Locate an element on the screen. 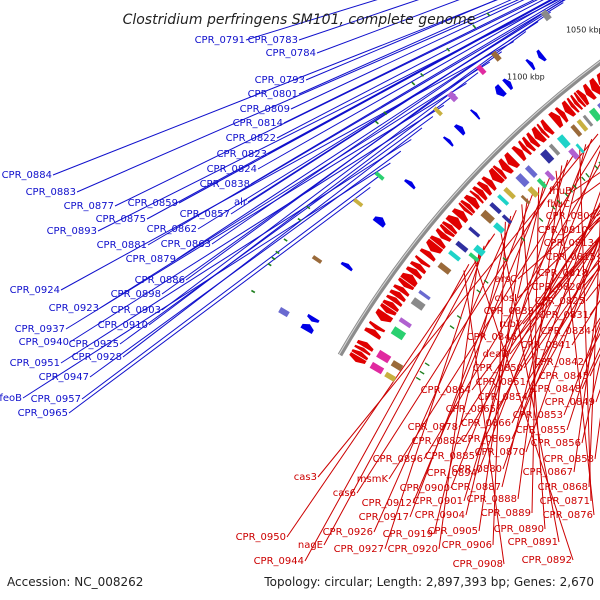 Image resolution: width=600 pixels, height=600 pixels. minus-gene-label: CPR_0912 is located at coordinates (387, 503).